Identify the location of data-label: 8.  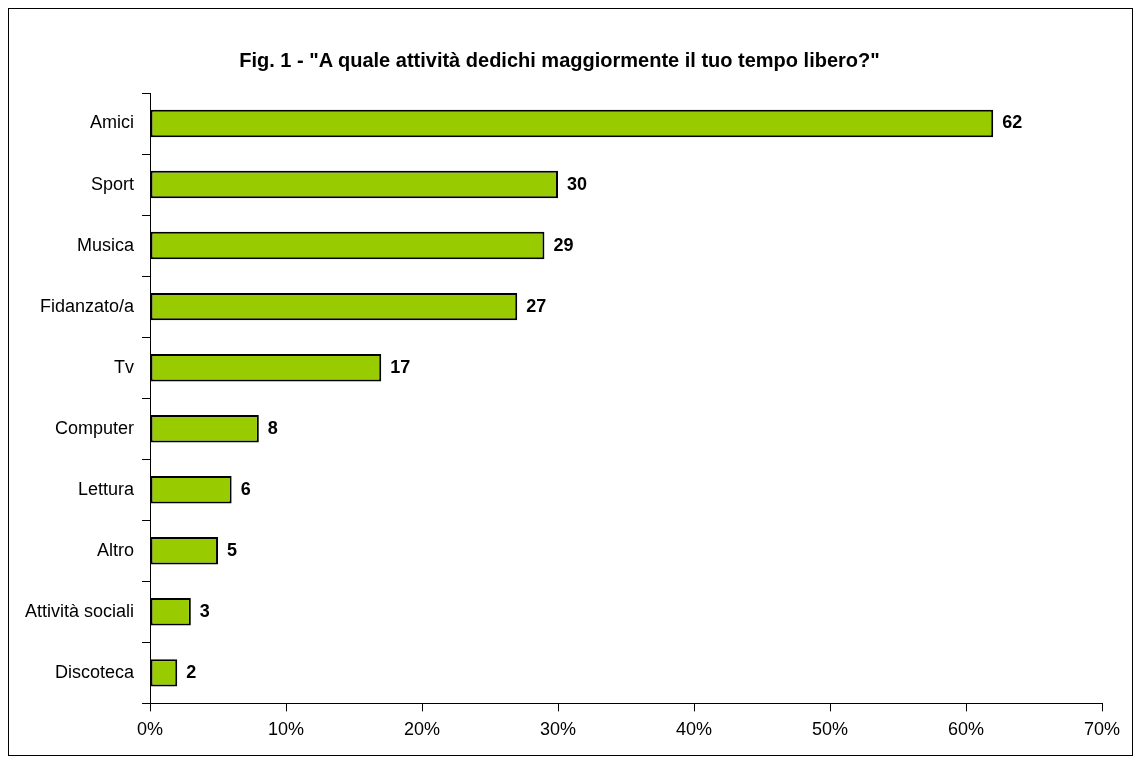
(272, 427).